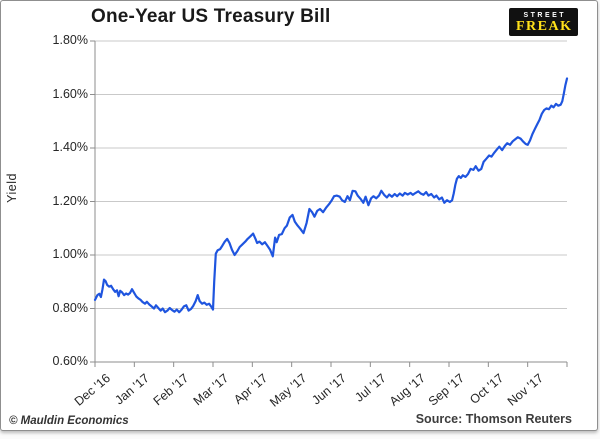  Describe the element at coordinates (545, 15) in the screenshot. I see `logo-line-street: STREET` at that location.